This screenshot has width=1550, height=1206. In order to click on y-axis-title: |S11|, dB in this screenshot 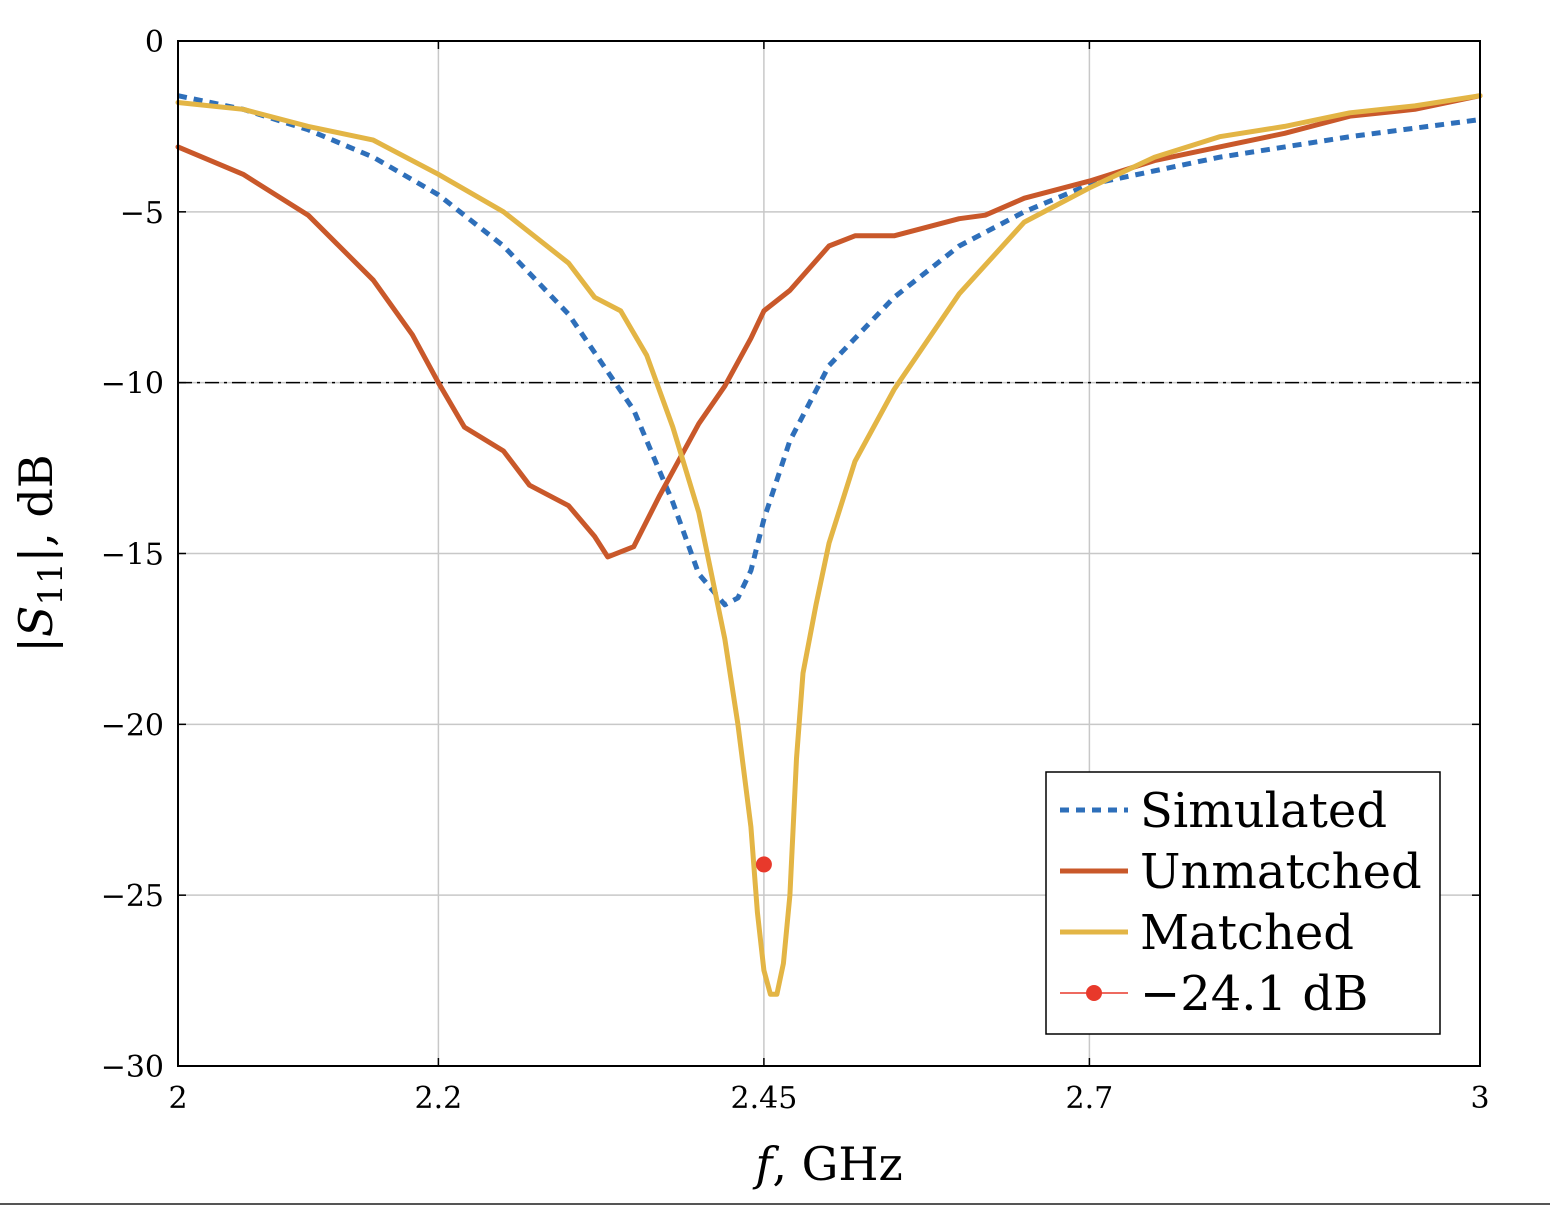, I will do `click(40, 553)`.